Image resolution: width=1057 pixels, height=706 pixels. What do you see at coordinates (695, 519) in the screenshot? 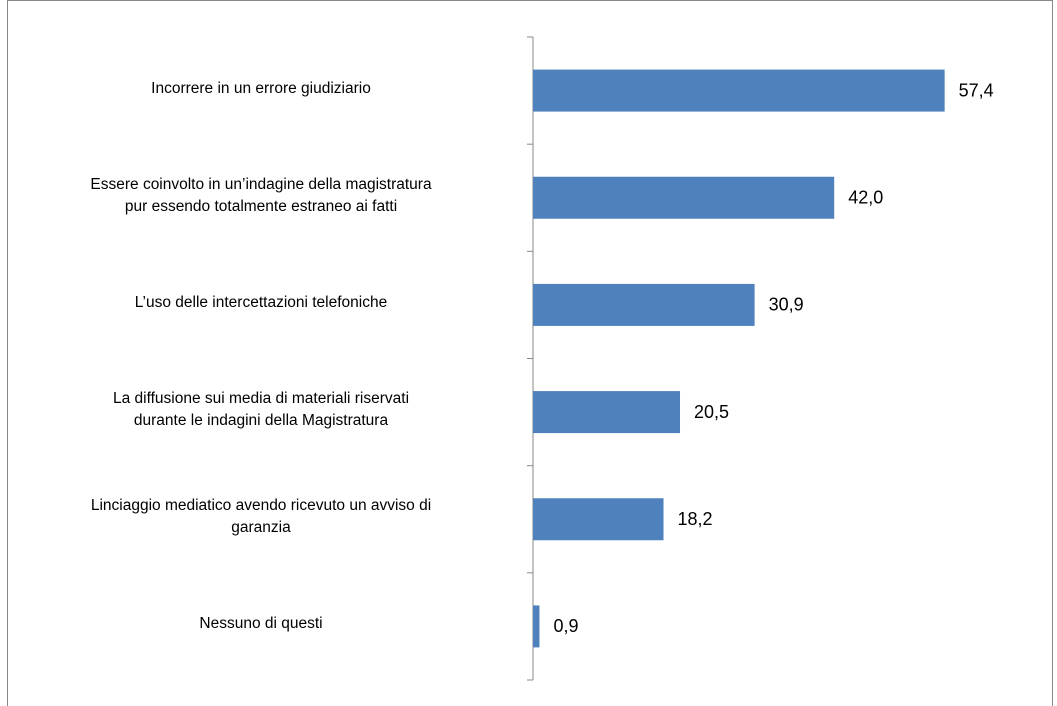
I see `value-label: 18,2` at bounding box center [695, 519].